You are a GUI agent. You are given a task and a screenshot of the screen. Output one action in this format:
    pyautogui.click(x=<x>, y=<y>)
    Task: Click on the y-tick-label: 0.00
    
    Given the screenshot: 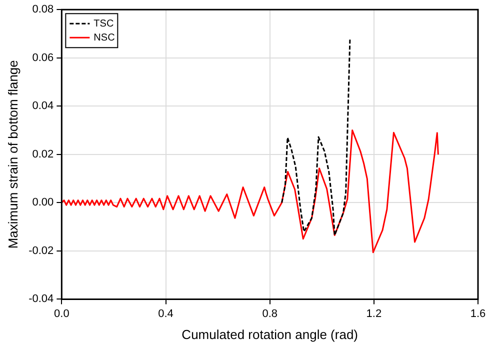 What is the action you would take?
    pyautogui.click(x=43, y=202)
    